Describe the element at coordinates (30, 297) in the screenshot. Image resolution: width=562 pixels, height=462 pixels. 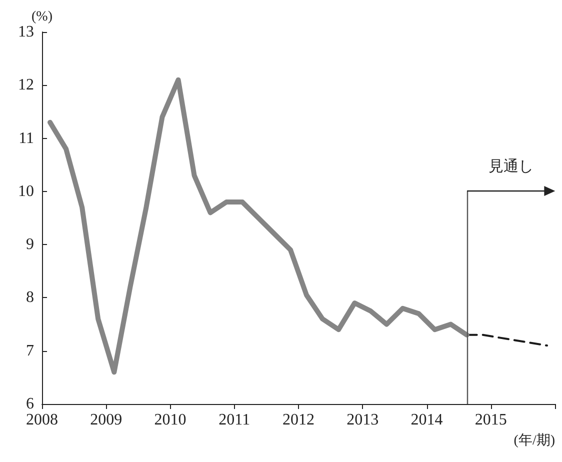
I see `y-tick-label: 8` at that location.